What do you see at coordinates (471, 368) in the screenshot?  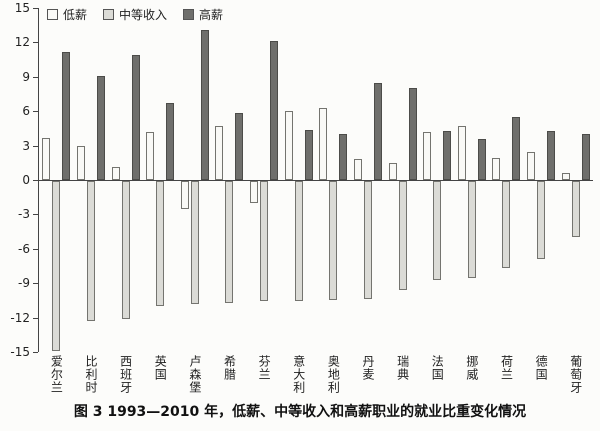 I see `x-axis-label: 挪威` at bounding box center [471, 368].